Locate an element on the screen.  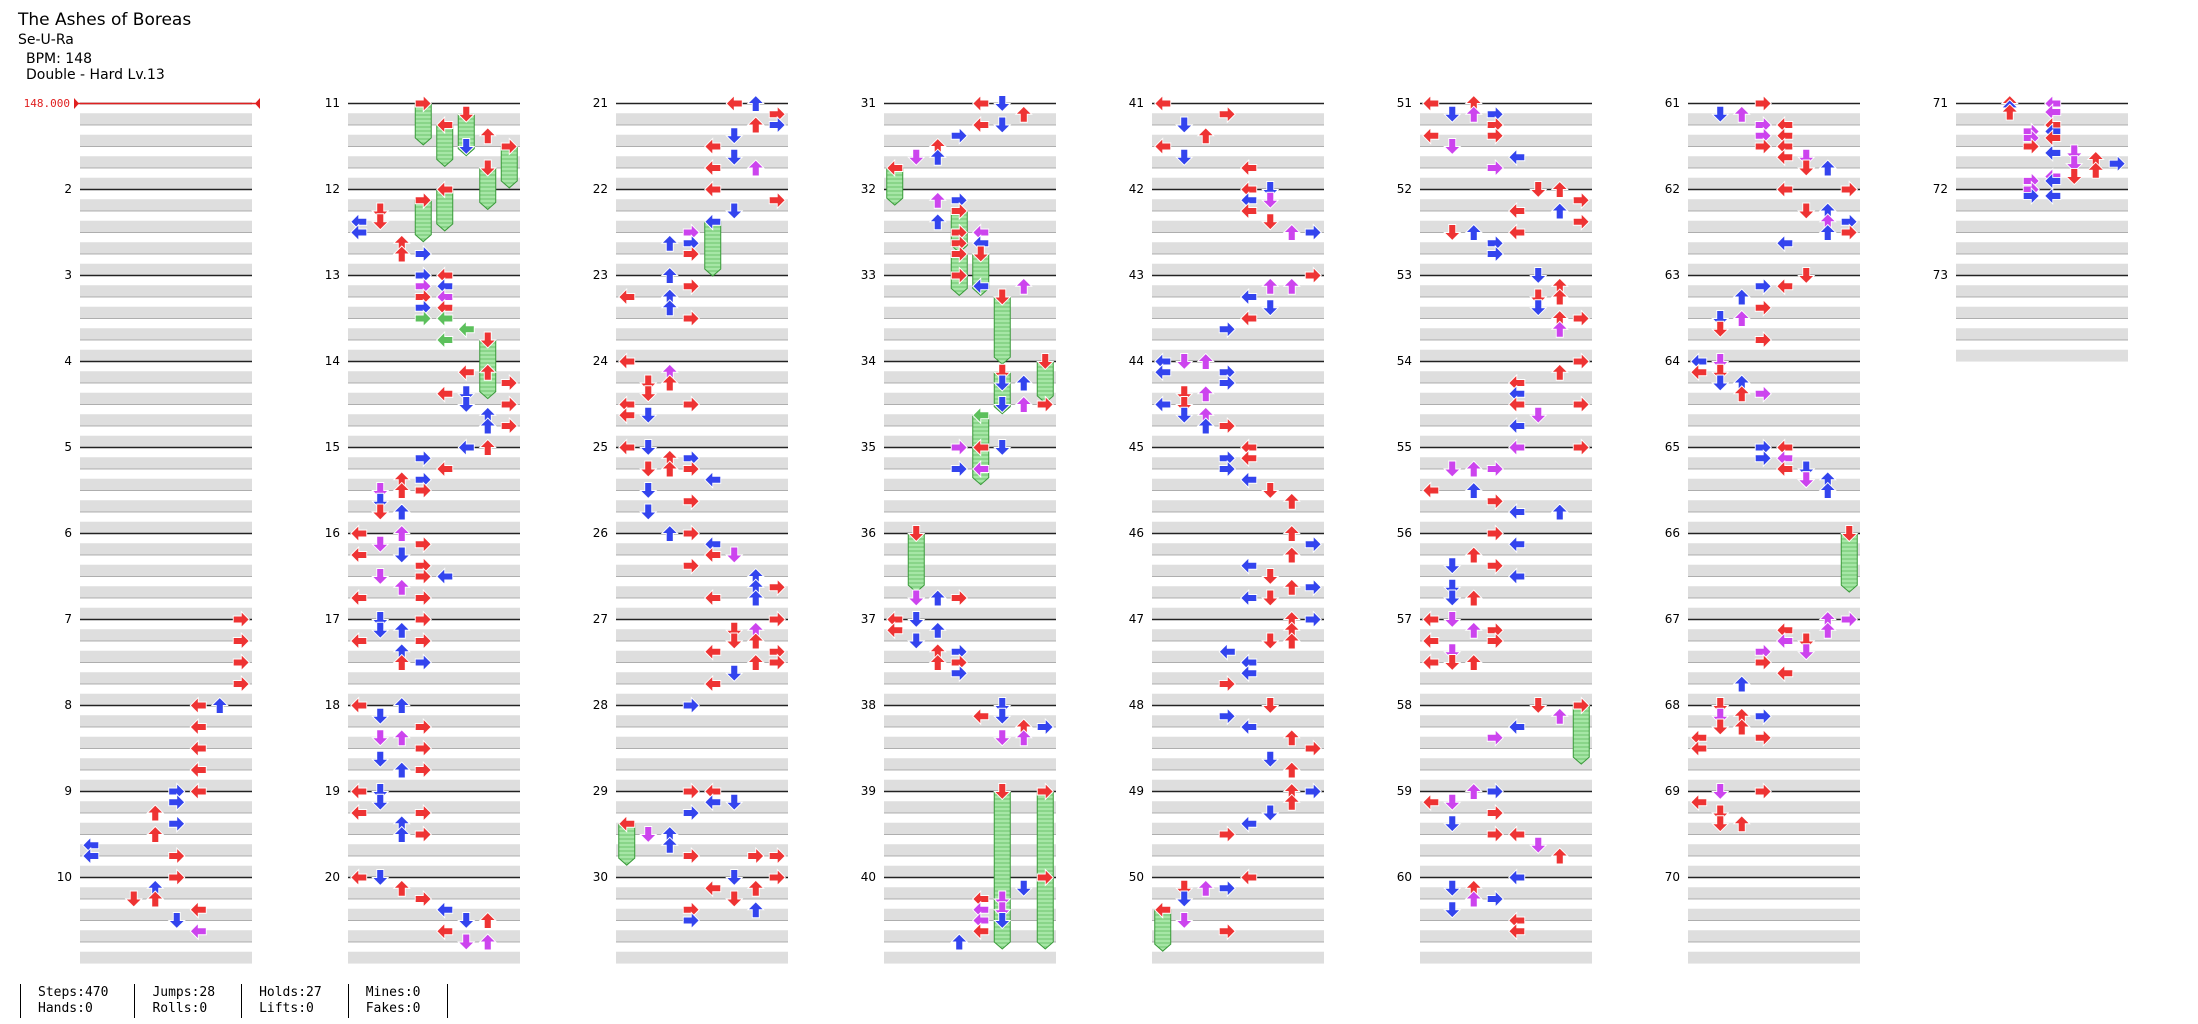
measure: 55 is located at coordinates (1494, 487).